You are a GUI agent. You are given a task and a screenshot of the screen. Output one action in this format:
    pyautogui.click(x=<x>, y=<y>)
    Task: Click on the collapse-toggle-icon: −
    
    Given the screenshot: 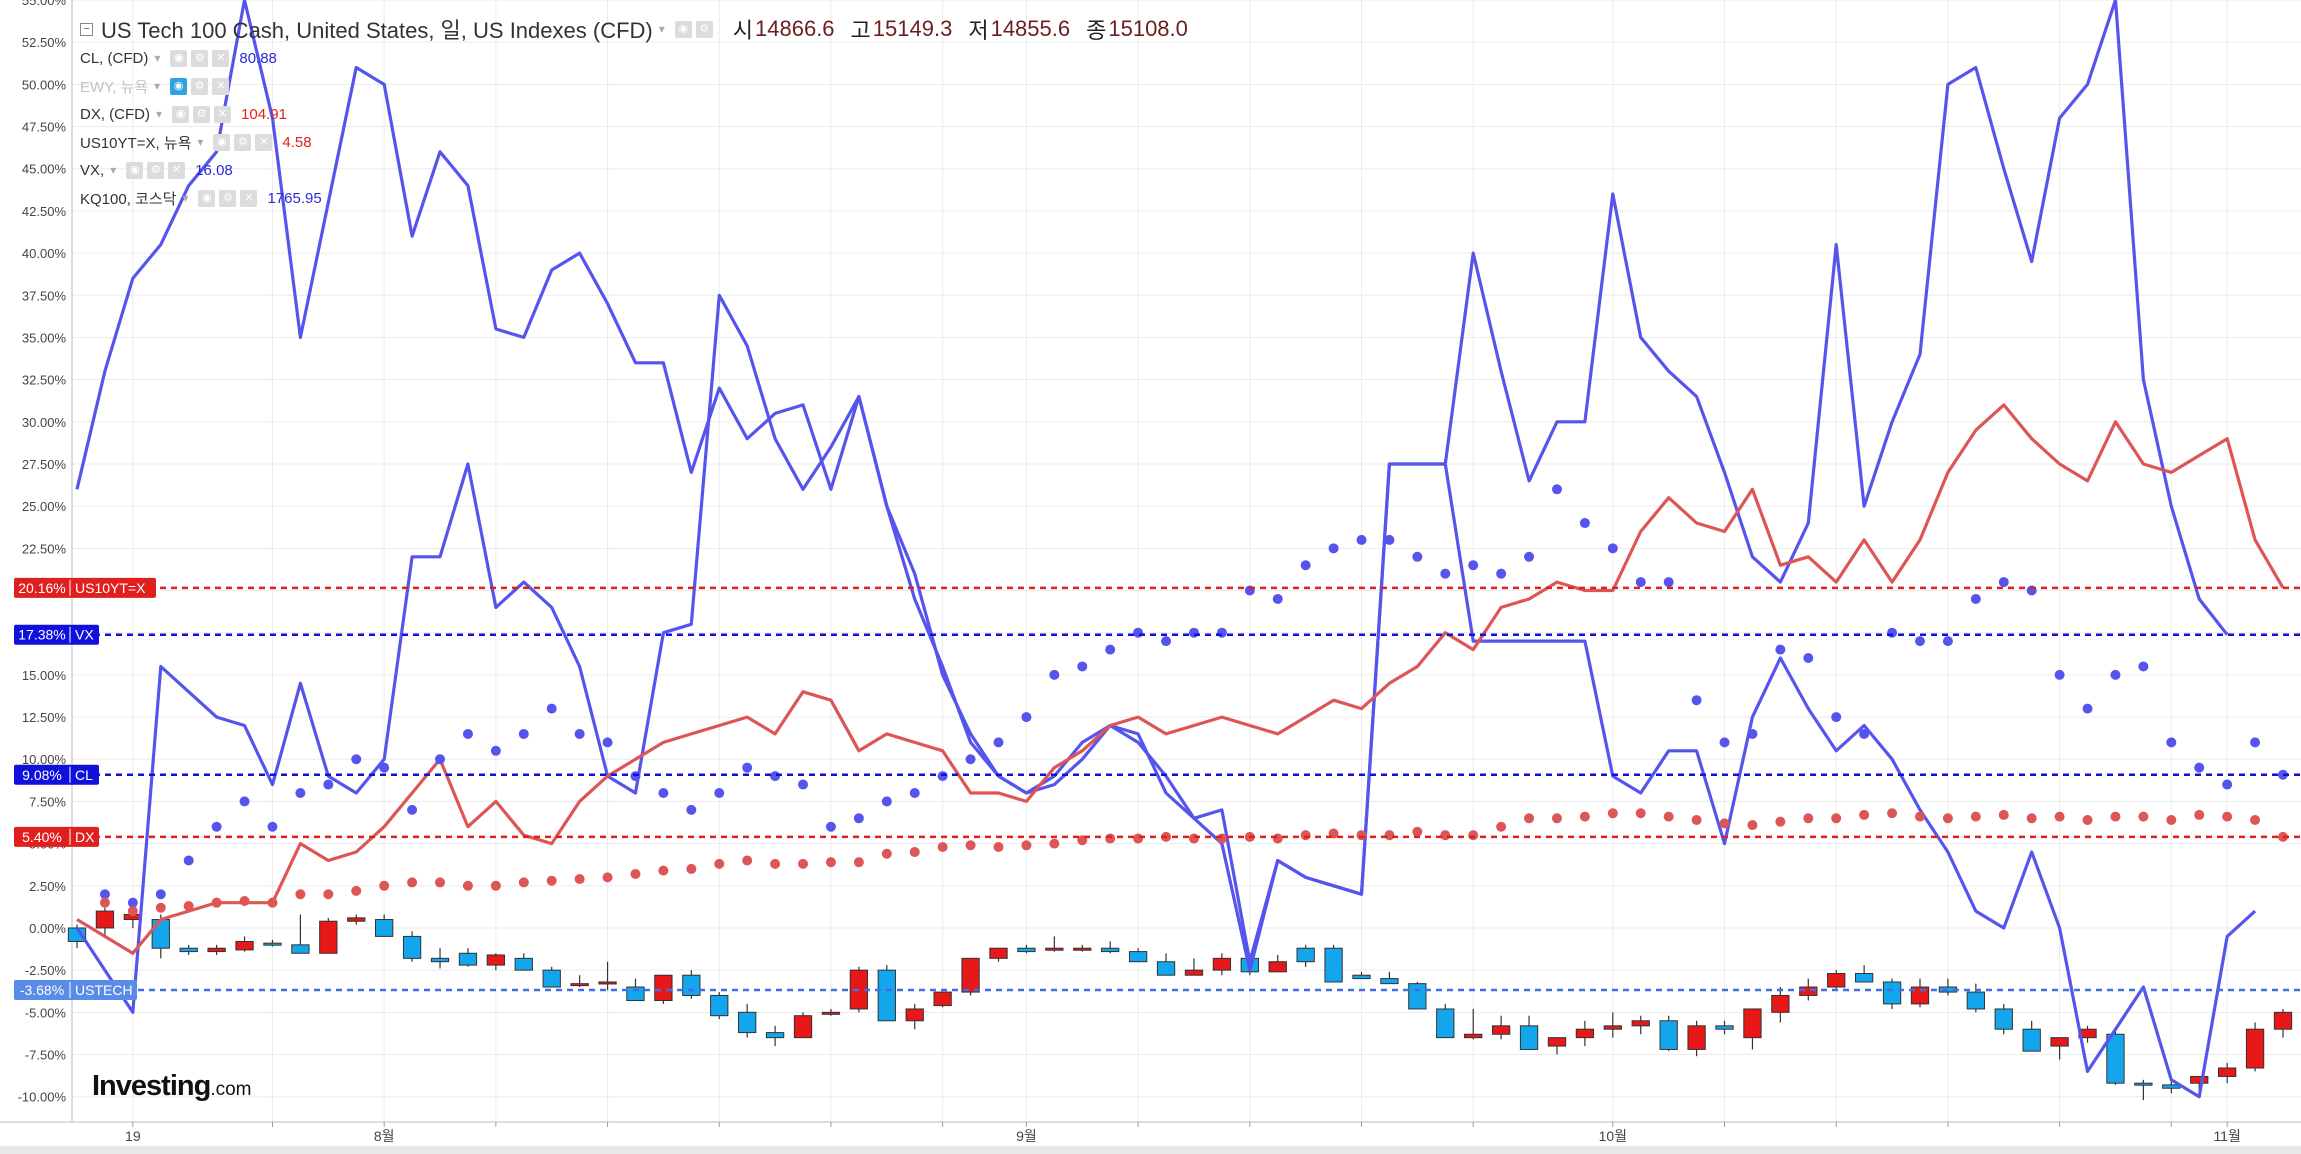 What is the action you would take?
    pyautogui.click(x=86, y=29)
    